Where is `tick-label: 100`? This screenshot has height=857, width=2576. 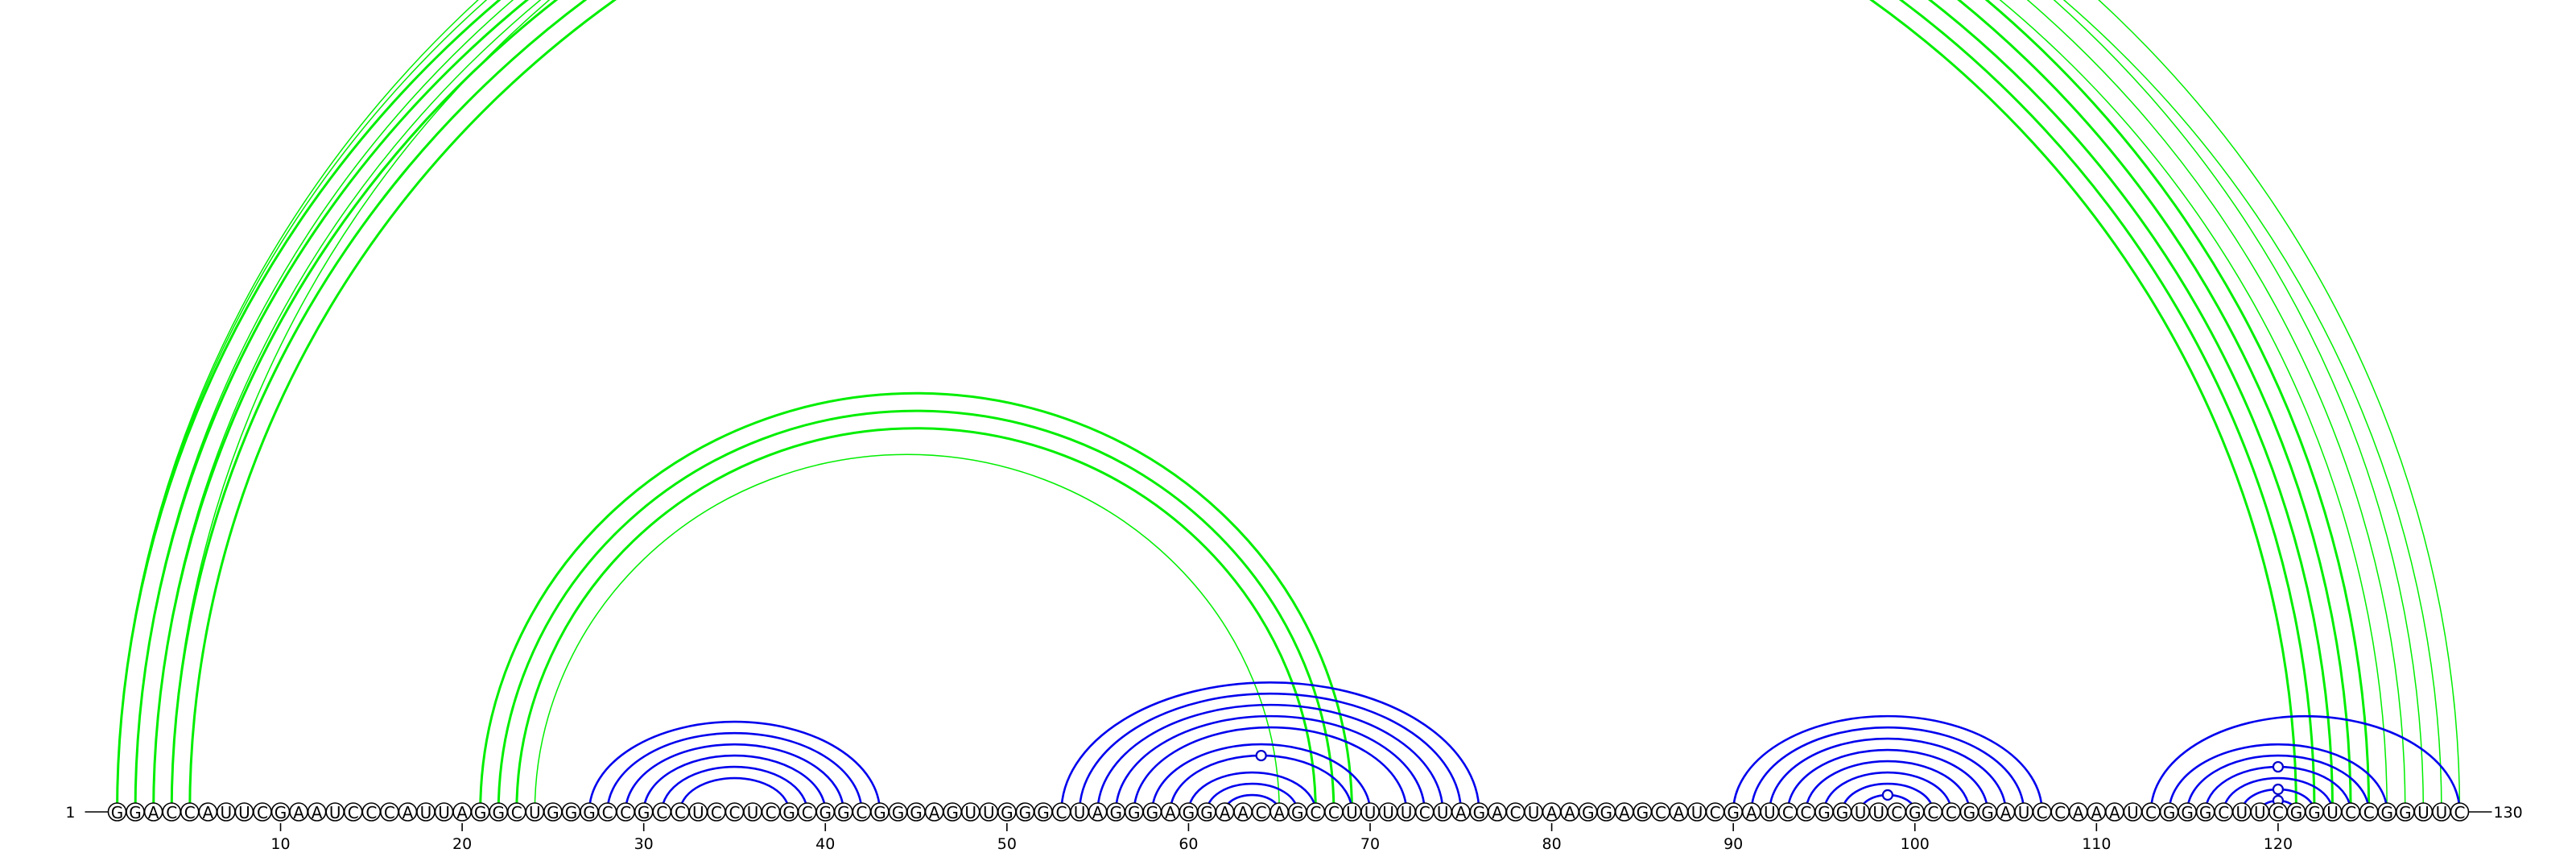 tick-label: 100 is located at coordinates (1915, 844).